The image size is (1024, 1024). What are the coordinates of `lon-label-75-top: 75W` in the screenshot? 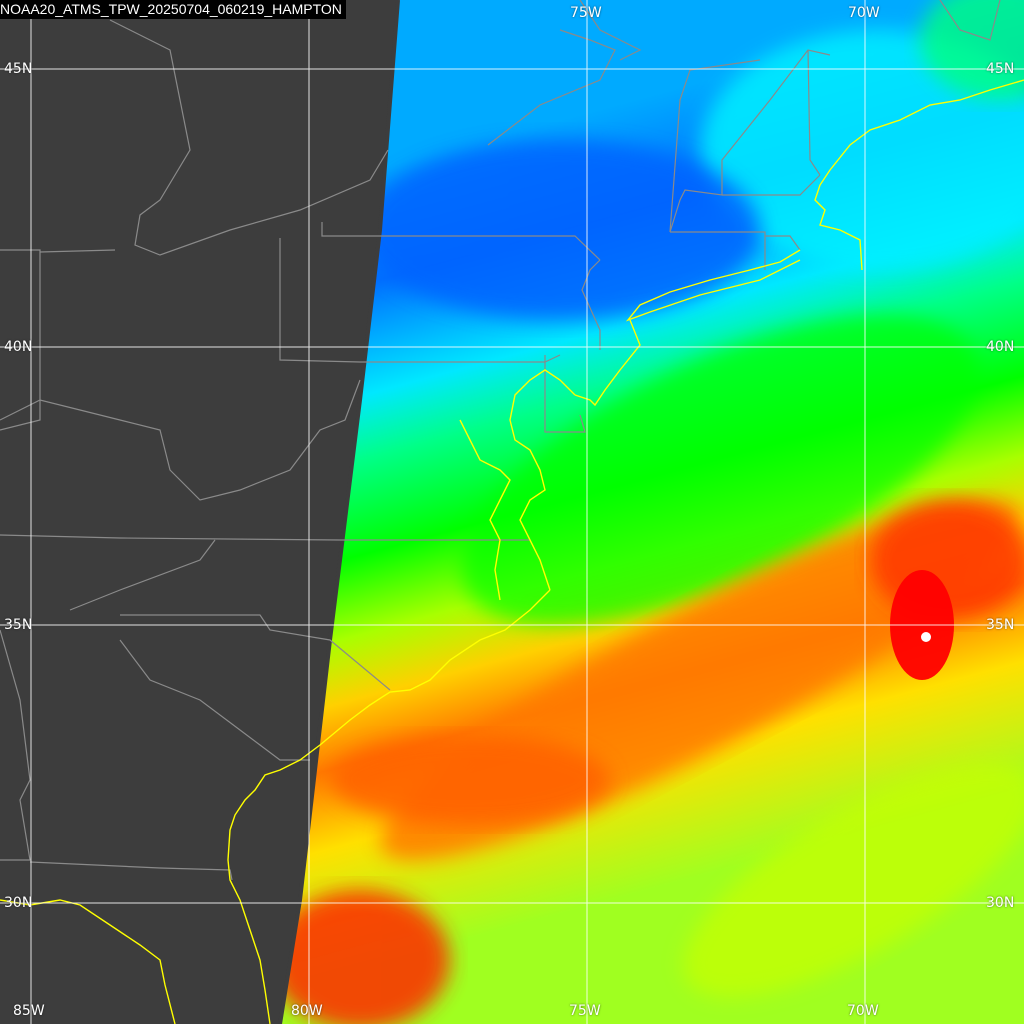 It's located at (586, 13).